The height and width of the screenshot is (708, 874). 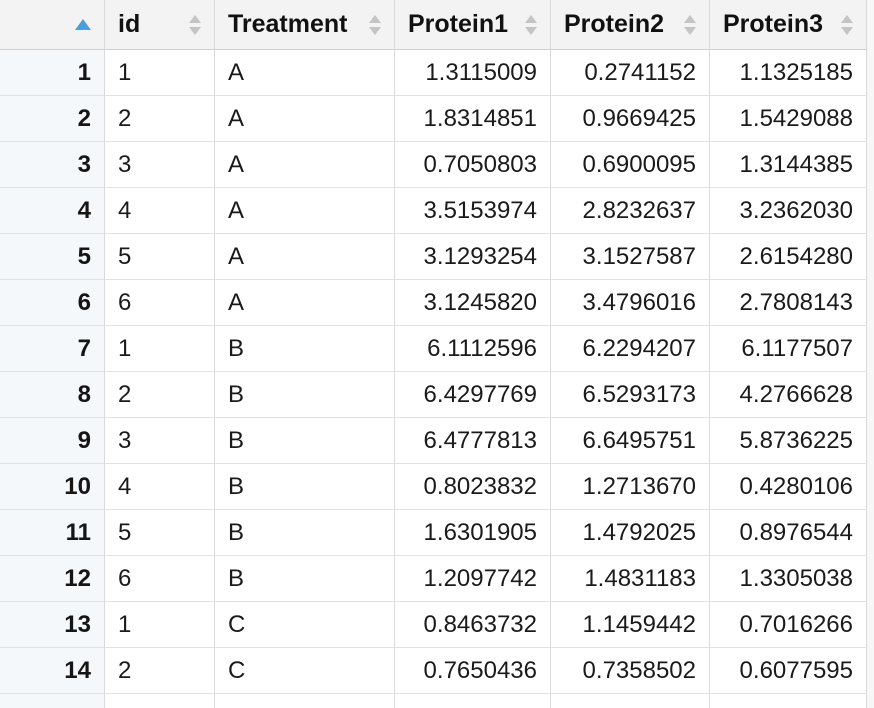 What do you see at coordinates (52, 487) in the screenshot?
I see `row-number-cell: 10` at bounding box center [52, 487].